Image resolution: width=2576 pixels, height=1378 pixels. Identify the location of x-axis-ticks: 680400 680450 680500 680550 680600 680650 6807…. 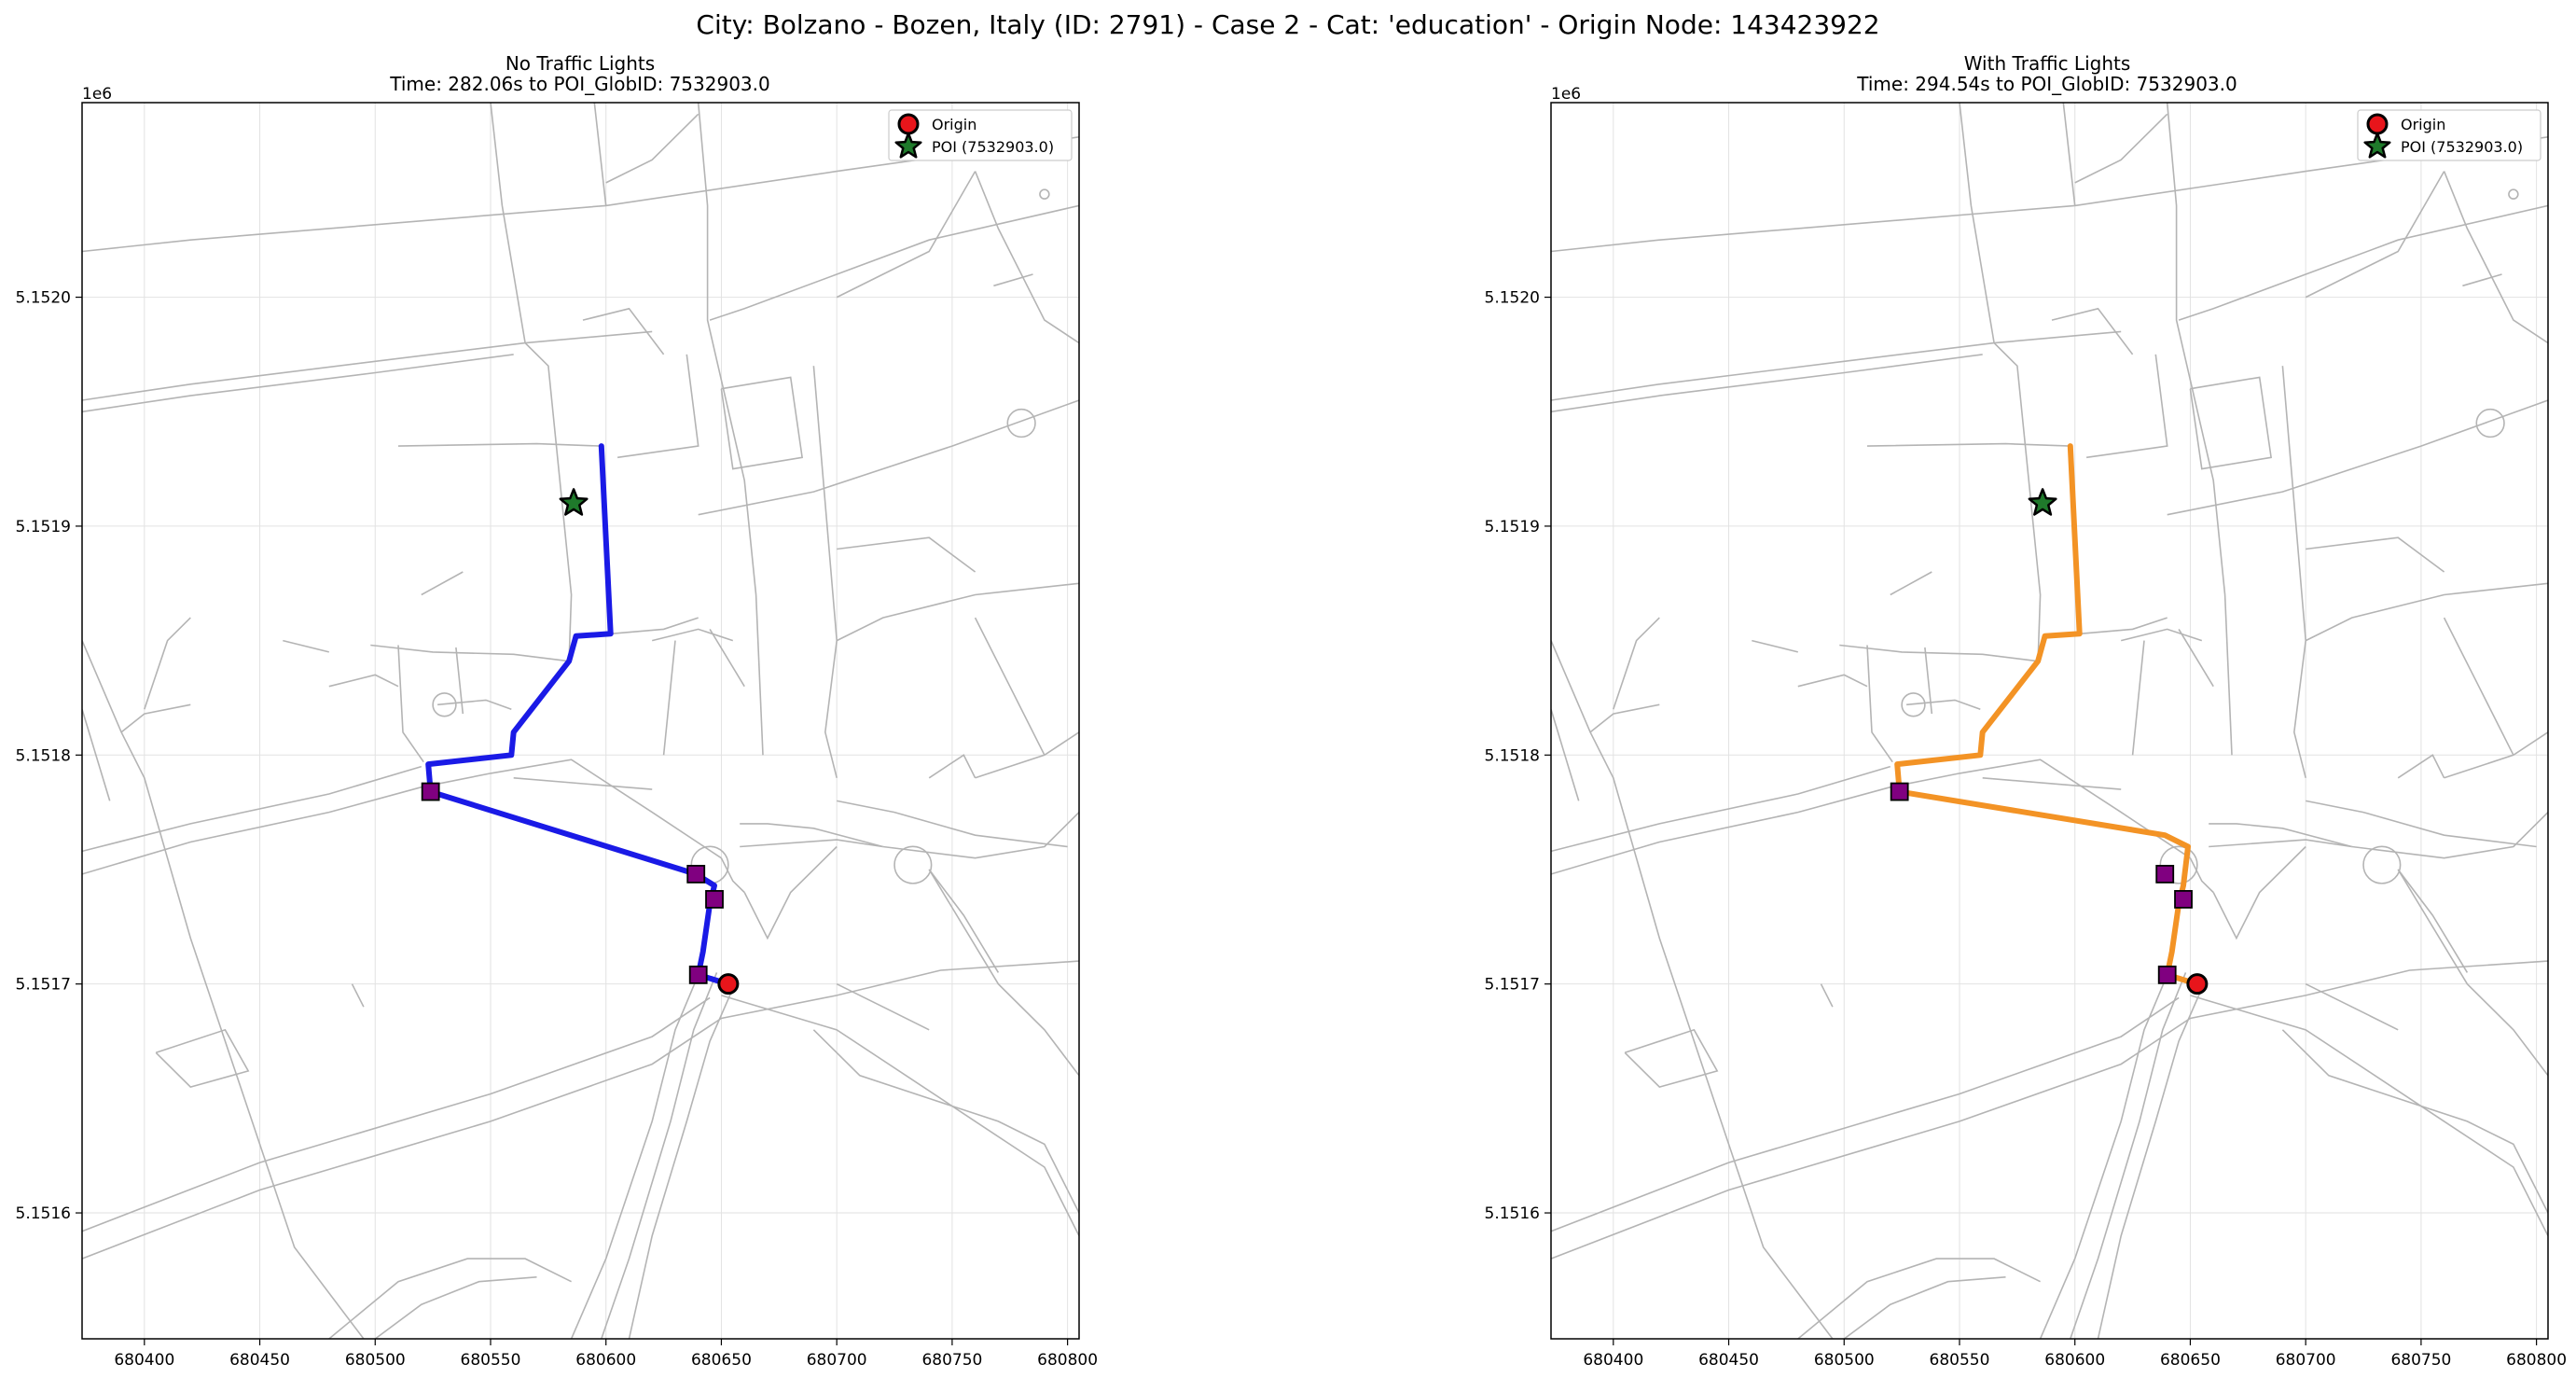
(606, 1354).